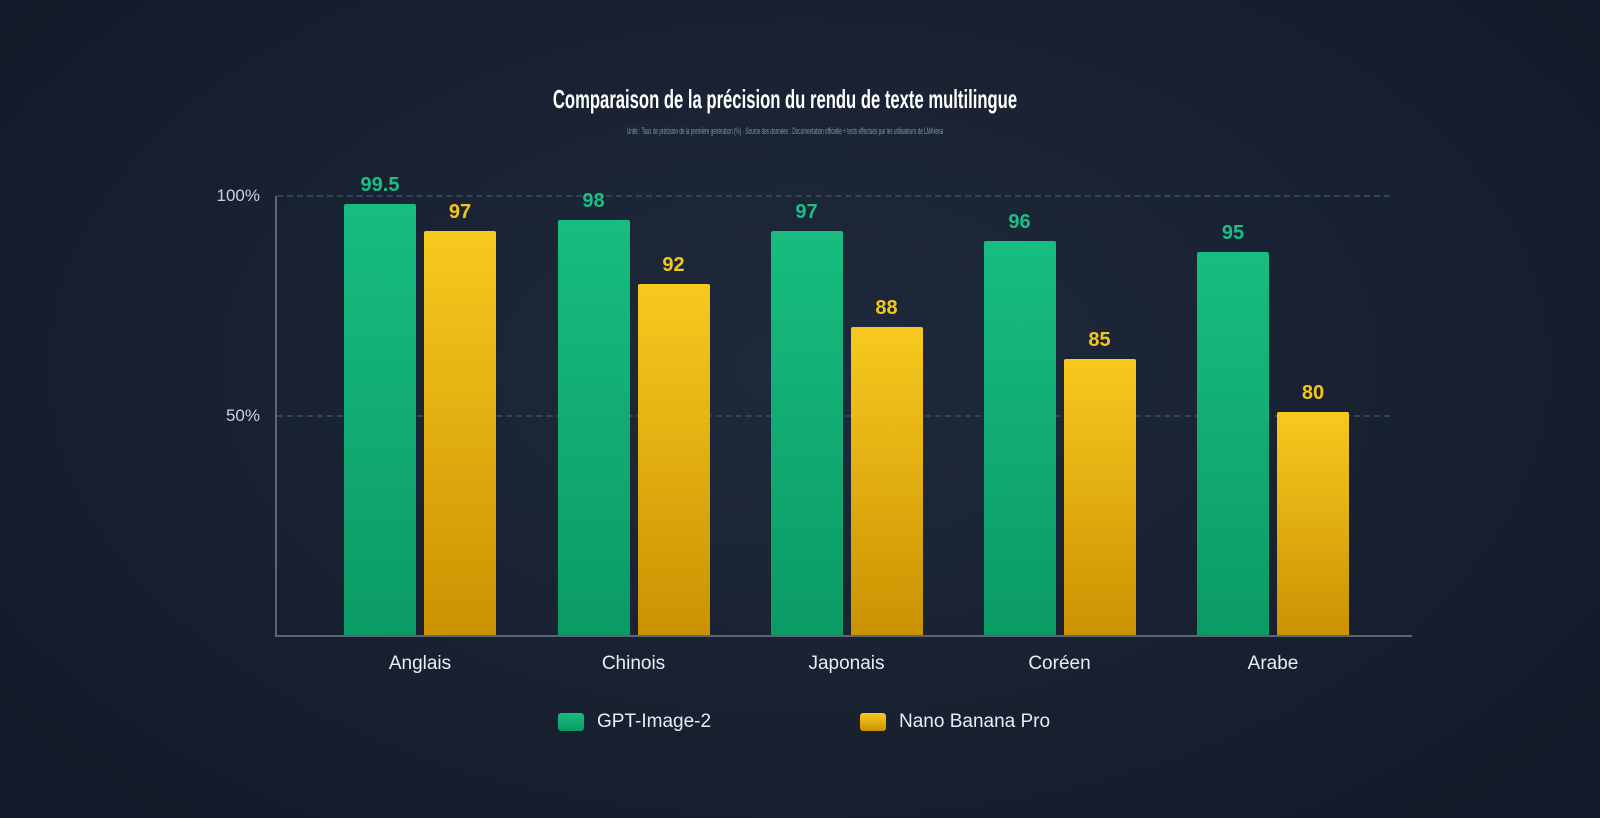 This screenshot has width=1600, height=818. I want to click on category-label-Anglais: Anglais, so click(420, 663).